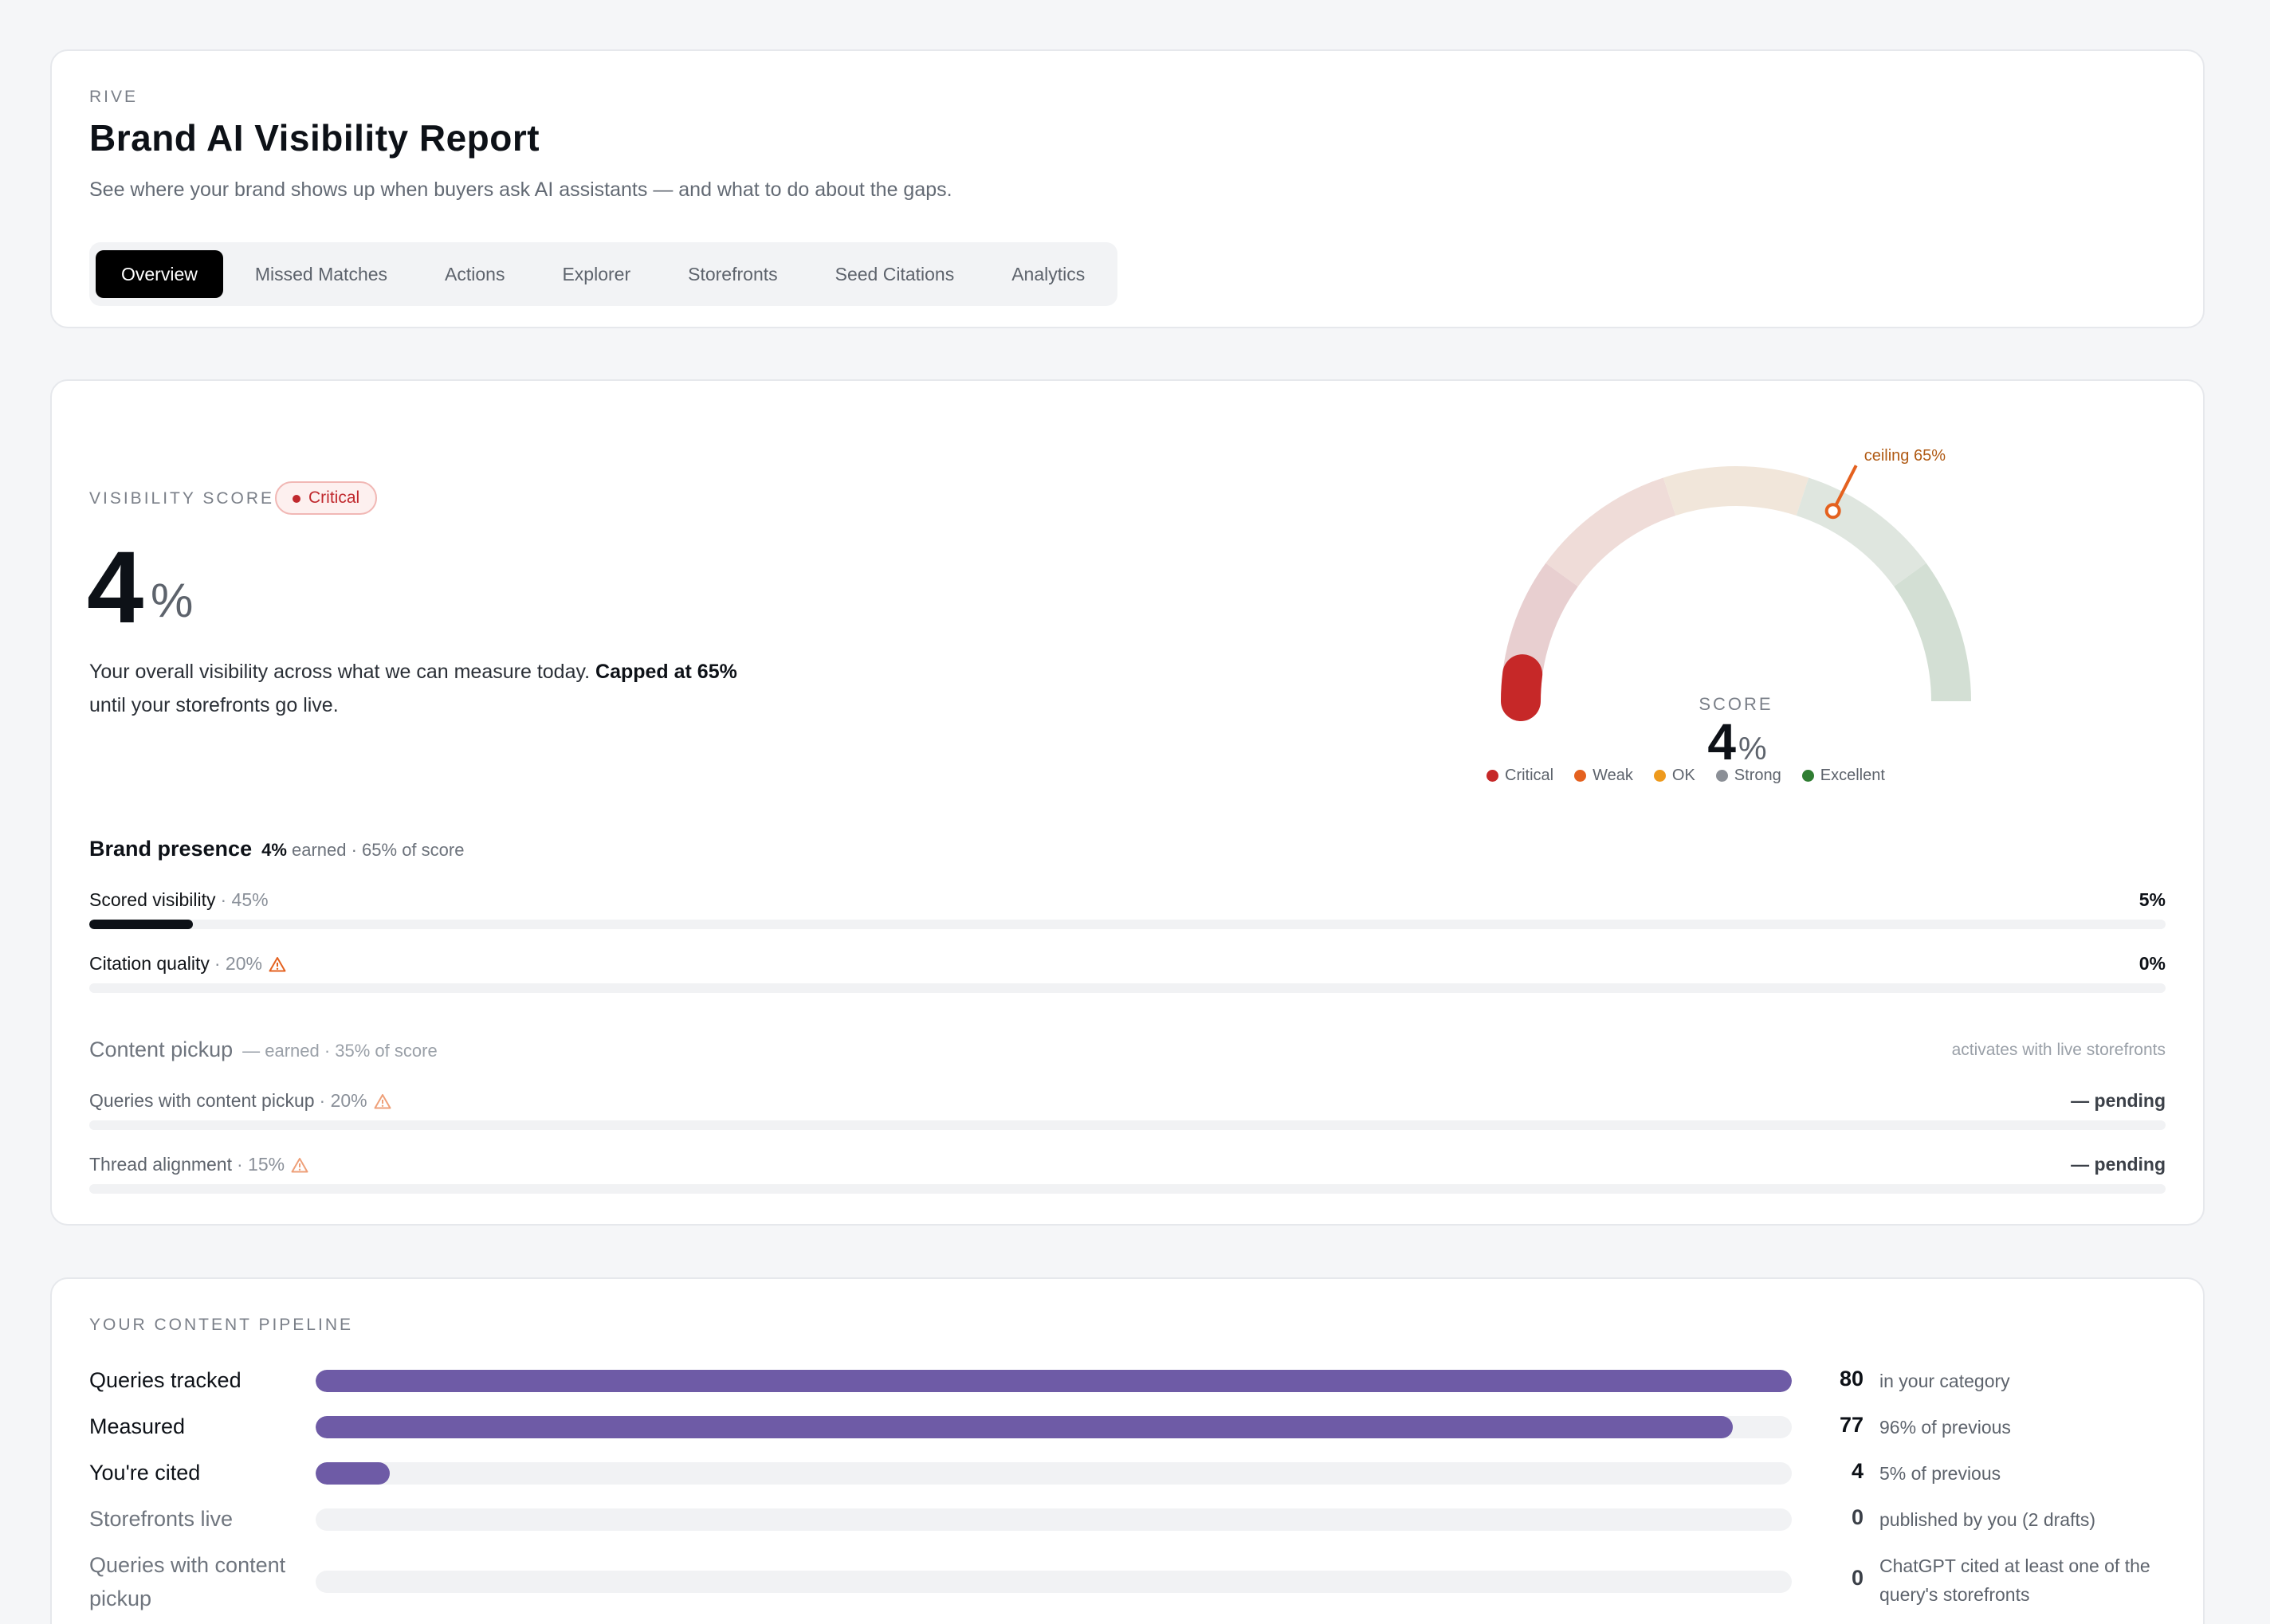 Image resolution: width=2270 pixels, height=1624 pixels. What do you see at coordinates (141, 925) in the screenshot?
I see `metric-fill` at bounding box center [141, 925].